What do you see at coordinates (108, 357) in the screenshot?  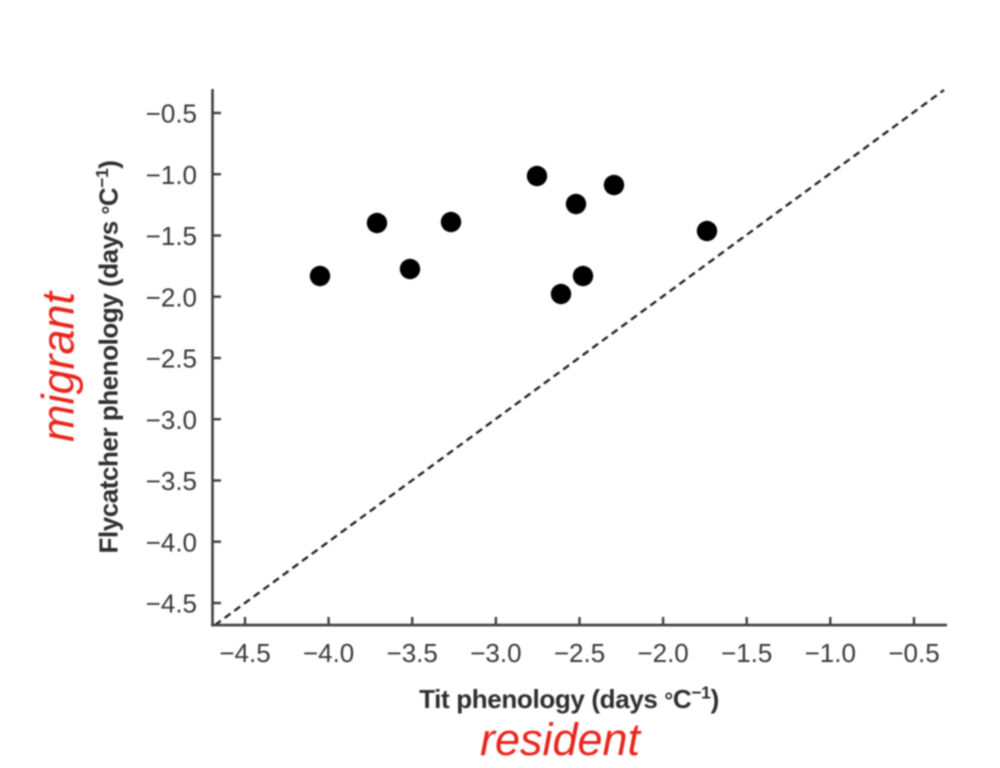 I see `svg-text:Flycatcher phenology (days °C−: Flycatcher phenology (days °C−1)` at bounding box center [108, 357].